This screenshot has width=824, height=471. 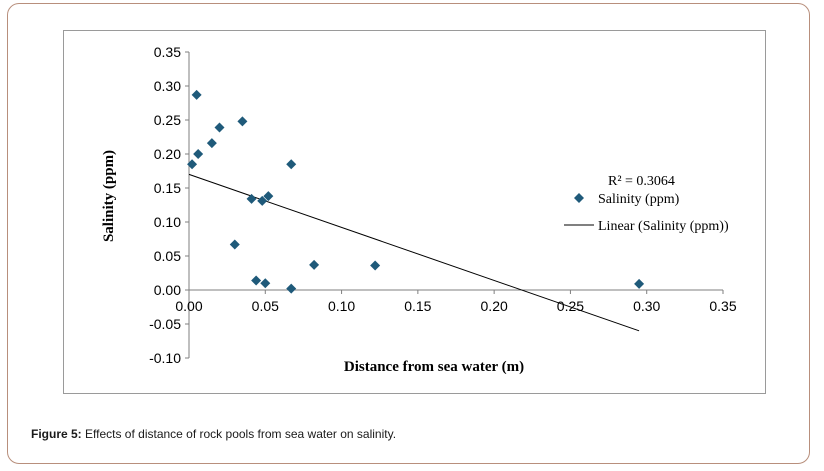 What do you see at coordinates (167, 86) in the screenshot?
I see `y-tick-label: 0.30` at bounding box center [167, 86].